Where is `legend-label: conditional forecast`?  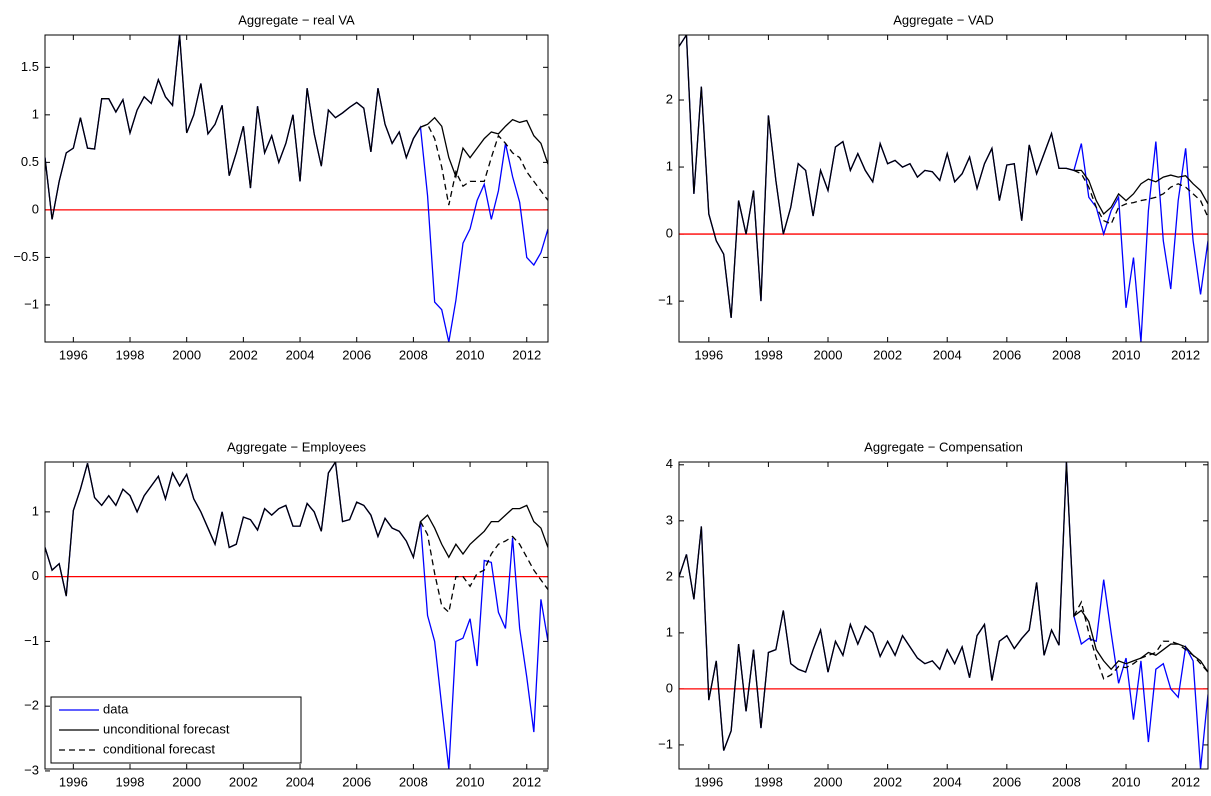 legend-label: conditional forecast is located at coordinates (159, 748).